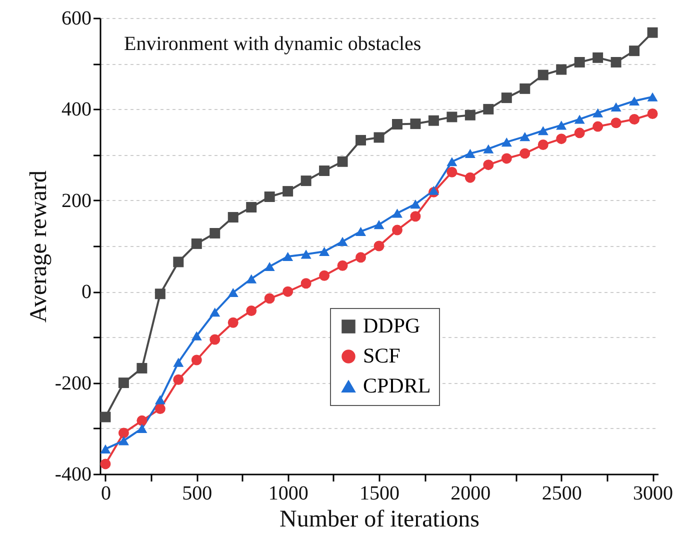 Image resolution: width=686 pixels, height=545 pixels. What do you see at coordinates (380, 493) in the screenshot?
I see `x-tick-label: 1500` at bounding box center [380, 493].